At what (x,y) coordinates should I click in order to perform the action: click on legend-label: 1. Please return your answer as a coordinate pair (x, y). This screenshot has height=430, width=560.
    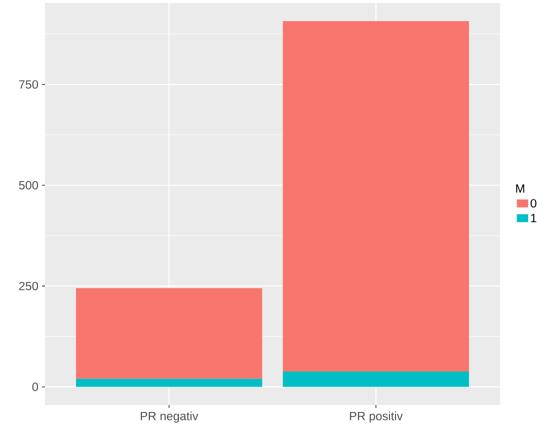
    Looking at the image, I should click on (533, 218).